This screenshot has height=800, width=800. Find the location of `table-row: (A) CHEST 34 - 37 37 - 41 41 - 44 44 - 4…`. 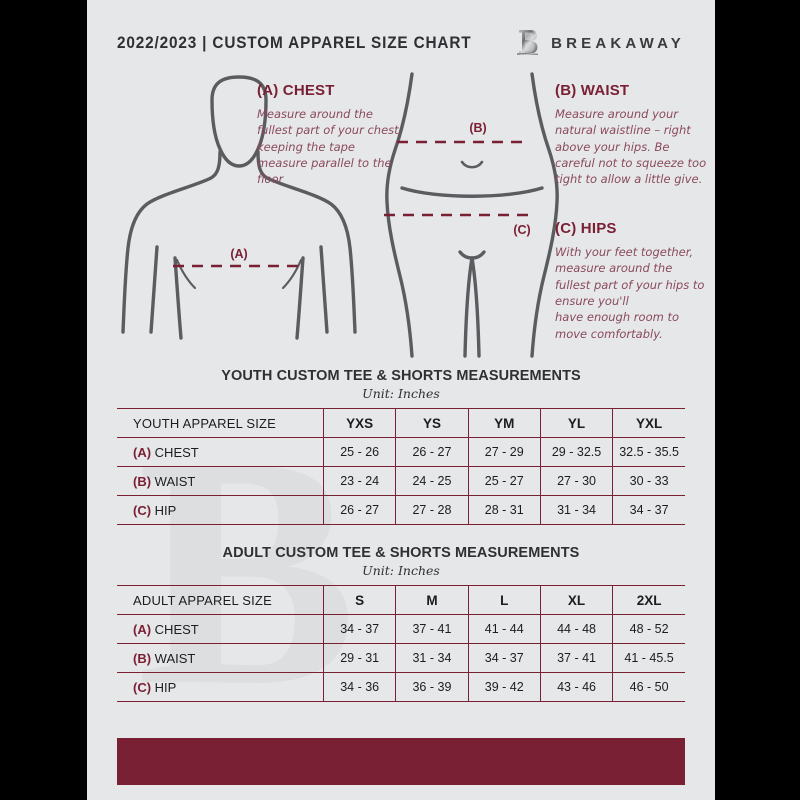

table-row: (A) CHEST 34 - 37 37 - 41 41 - 44 44 - 4… is located at coordinates (401, 629).